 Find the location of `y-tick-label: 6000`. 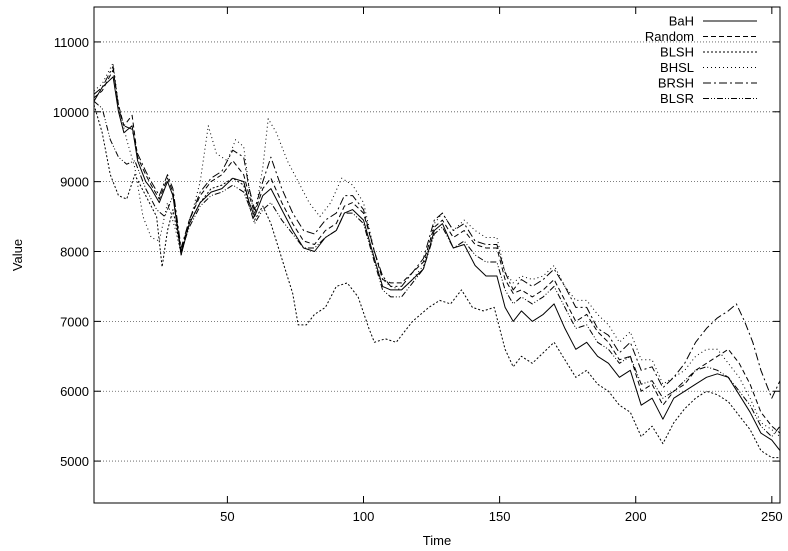

y-tick-label: 6000 is located at coordinates (74, 391).